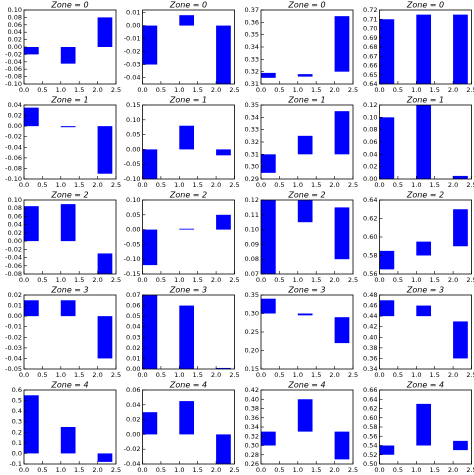  I want to click on y-tick-label: 0.54, so click(370, 446).